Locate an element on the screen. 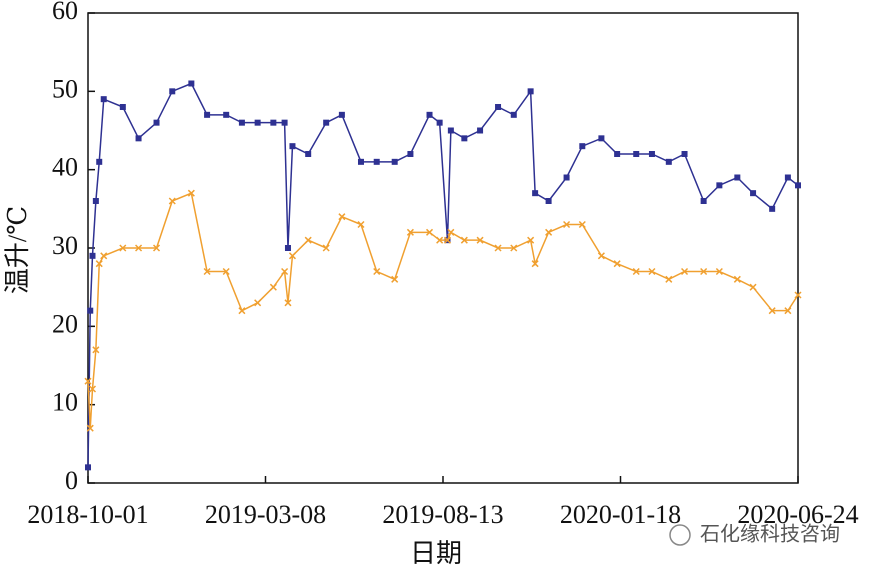 This screenshot has height=573, width=872. y-tick-label: 50 is located at coordinates (65, 88).